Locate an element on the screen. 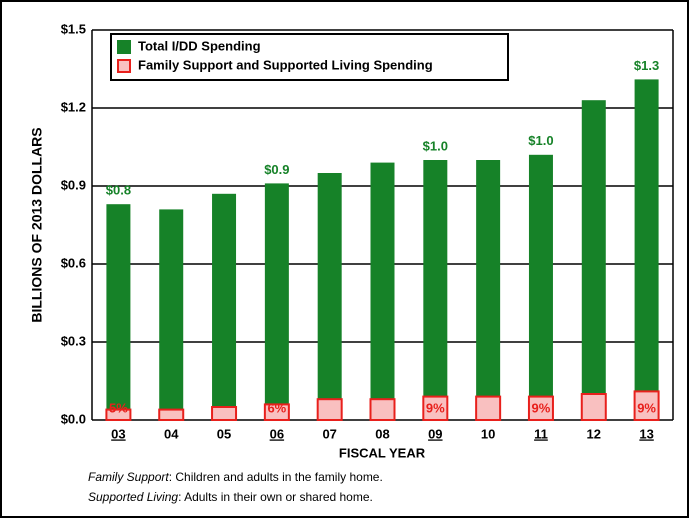 The width and height of the screenshot is (689, 518). y-tick-label: $0.3 is located at coordinates (73, 340).